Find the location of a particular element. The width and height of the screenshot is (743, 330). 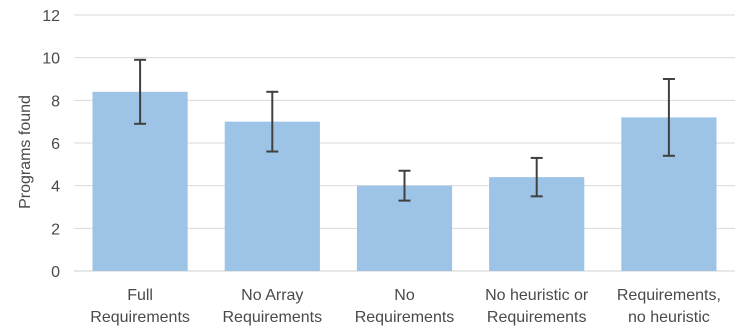

x-tick-label: No Requirements is located at coordinates (405, 306).